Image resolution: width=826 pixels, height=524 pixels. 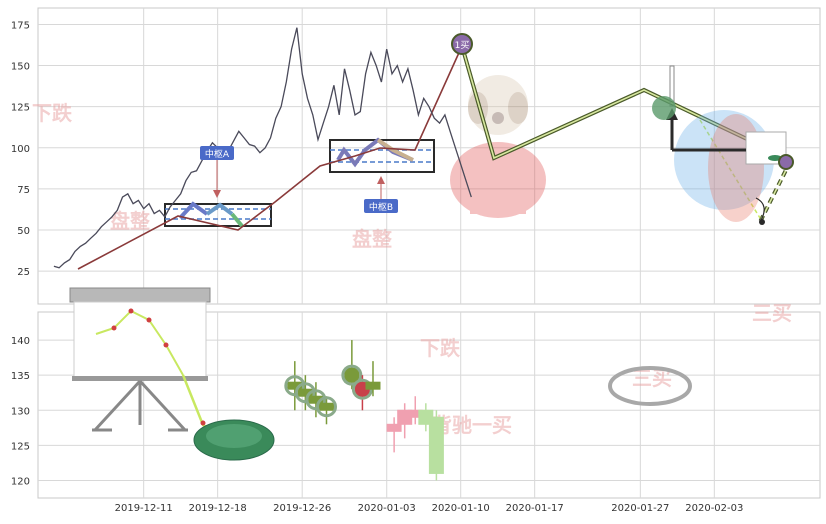 What do you see at coordinates (20, 481) in the screenshot?
I see `y-tick-label: 120` at bounding box center [20, 481].